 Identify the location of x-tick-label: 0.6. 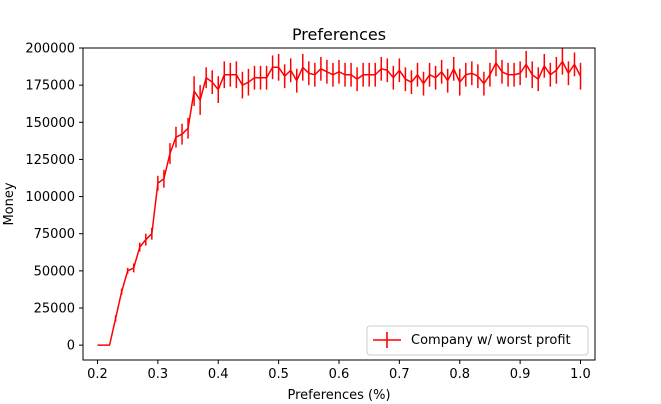
(339, 374).